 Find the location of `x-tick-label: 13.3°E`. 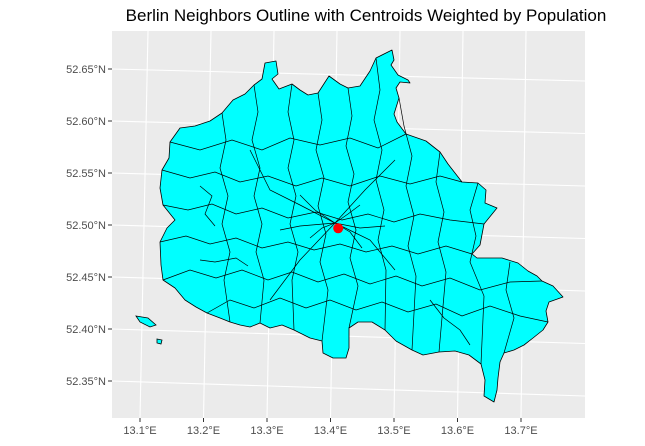

x-tick-label: 13.3°E is located at coordinates (266, 431).